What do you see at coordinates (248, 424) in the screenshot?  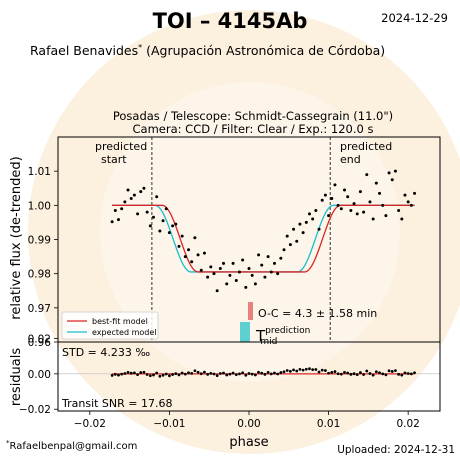 I see `phase-x-tick-label: 0.00` at bounding box center [248, 424].